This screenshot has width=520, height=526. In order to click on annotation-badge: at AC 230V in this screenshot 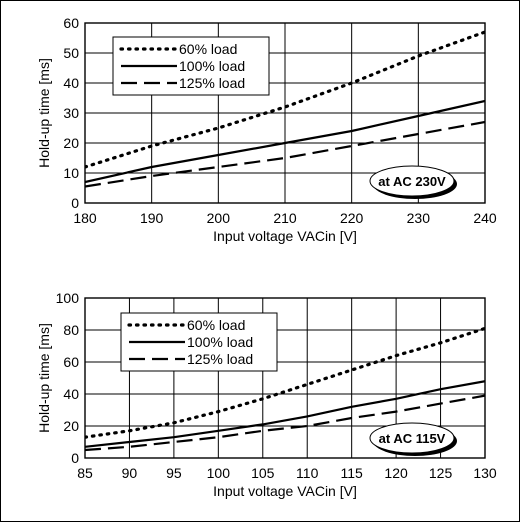, I will do `click(413, 182)`.